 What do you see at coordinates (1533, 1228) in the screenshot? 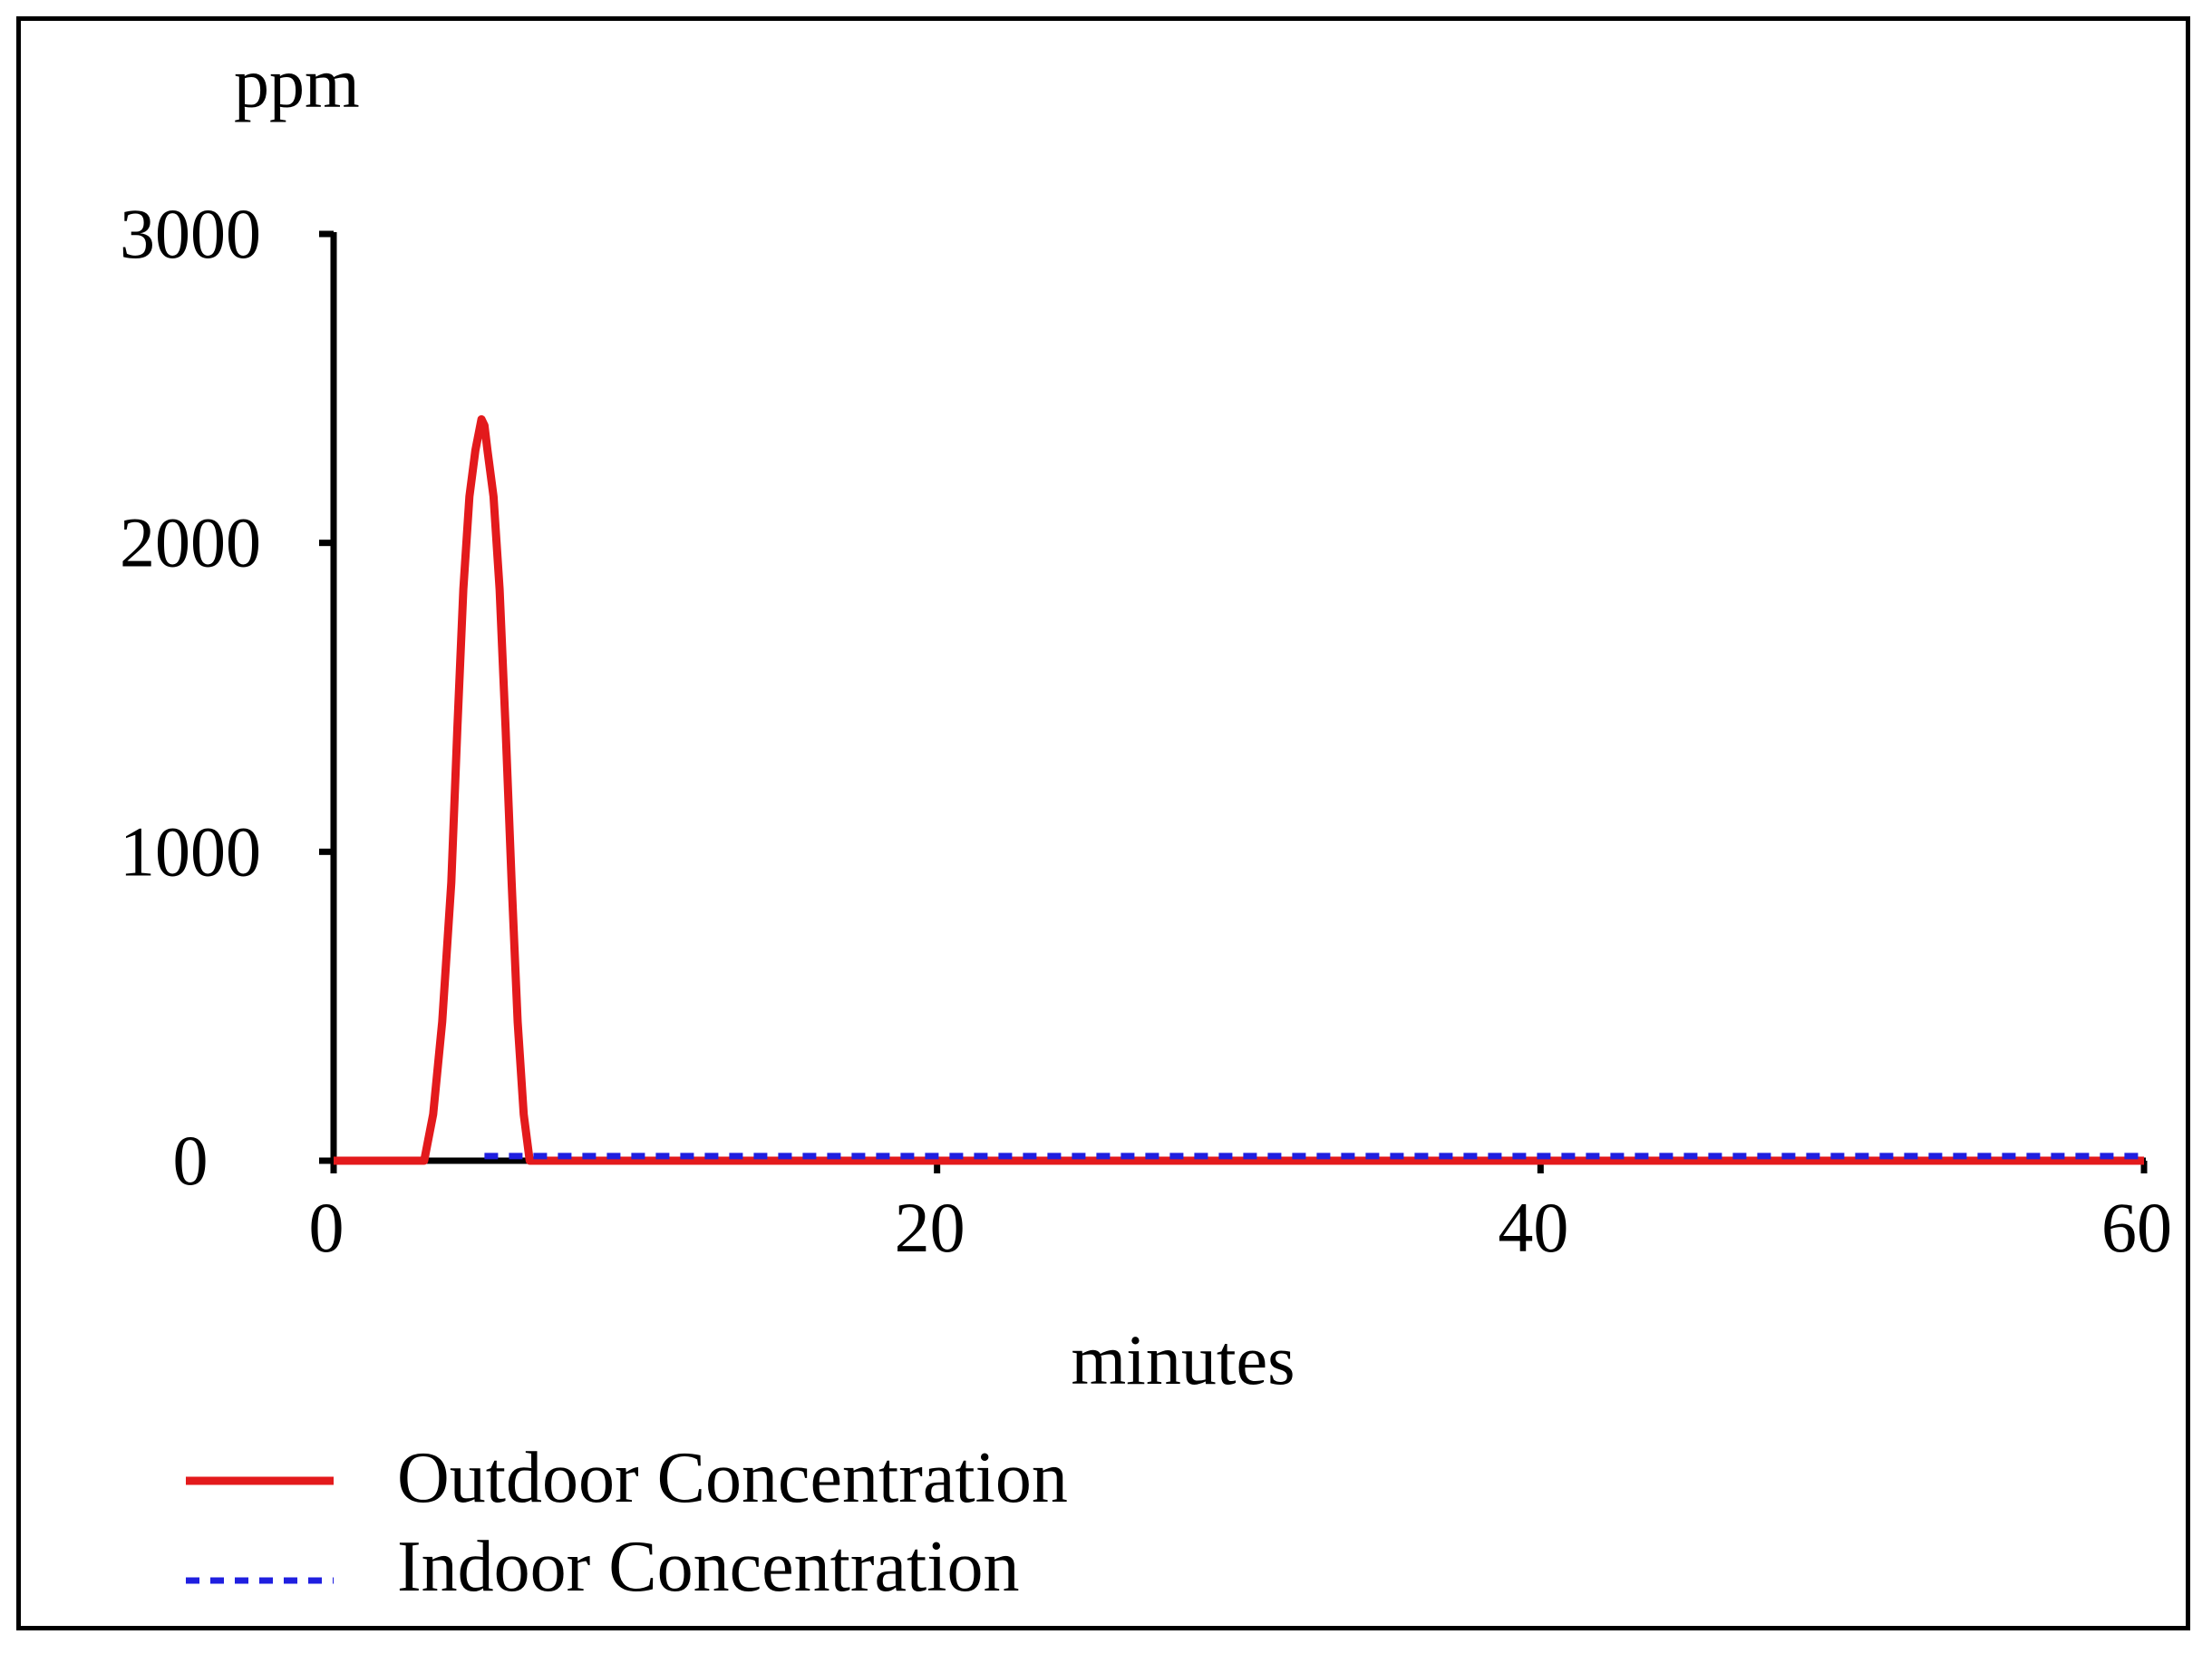
I see `x-tick-label: 40` at bounding box center [1533, 1228].